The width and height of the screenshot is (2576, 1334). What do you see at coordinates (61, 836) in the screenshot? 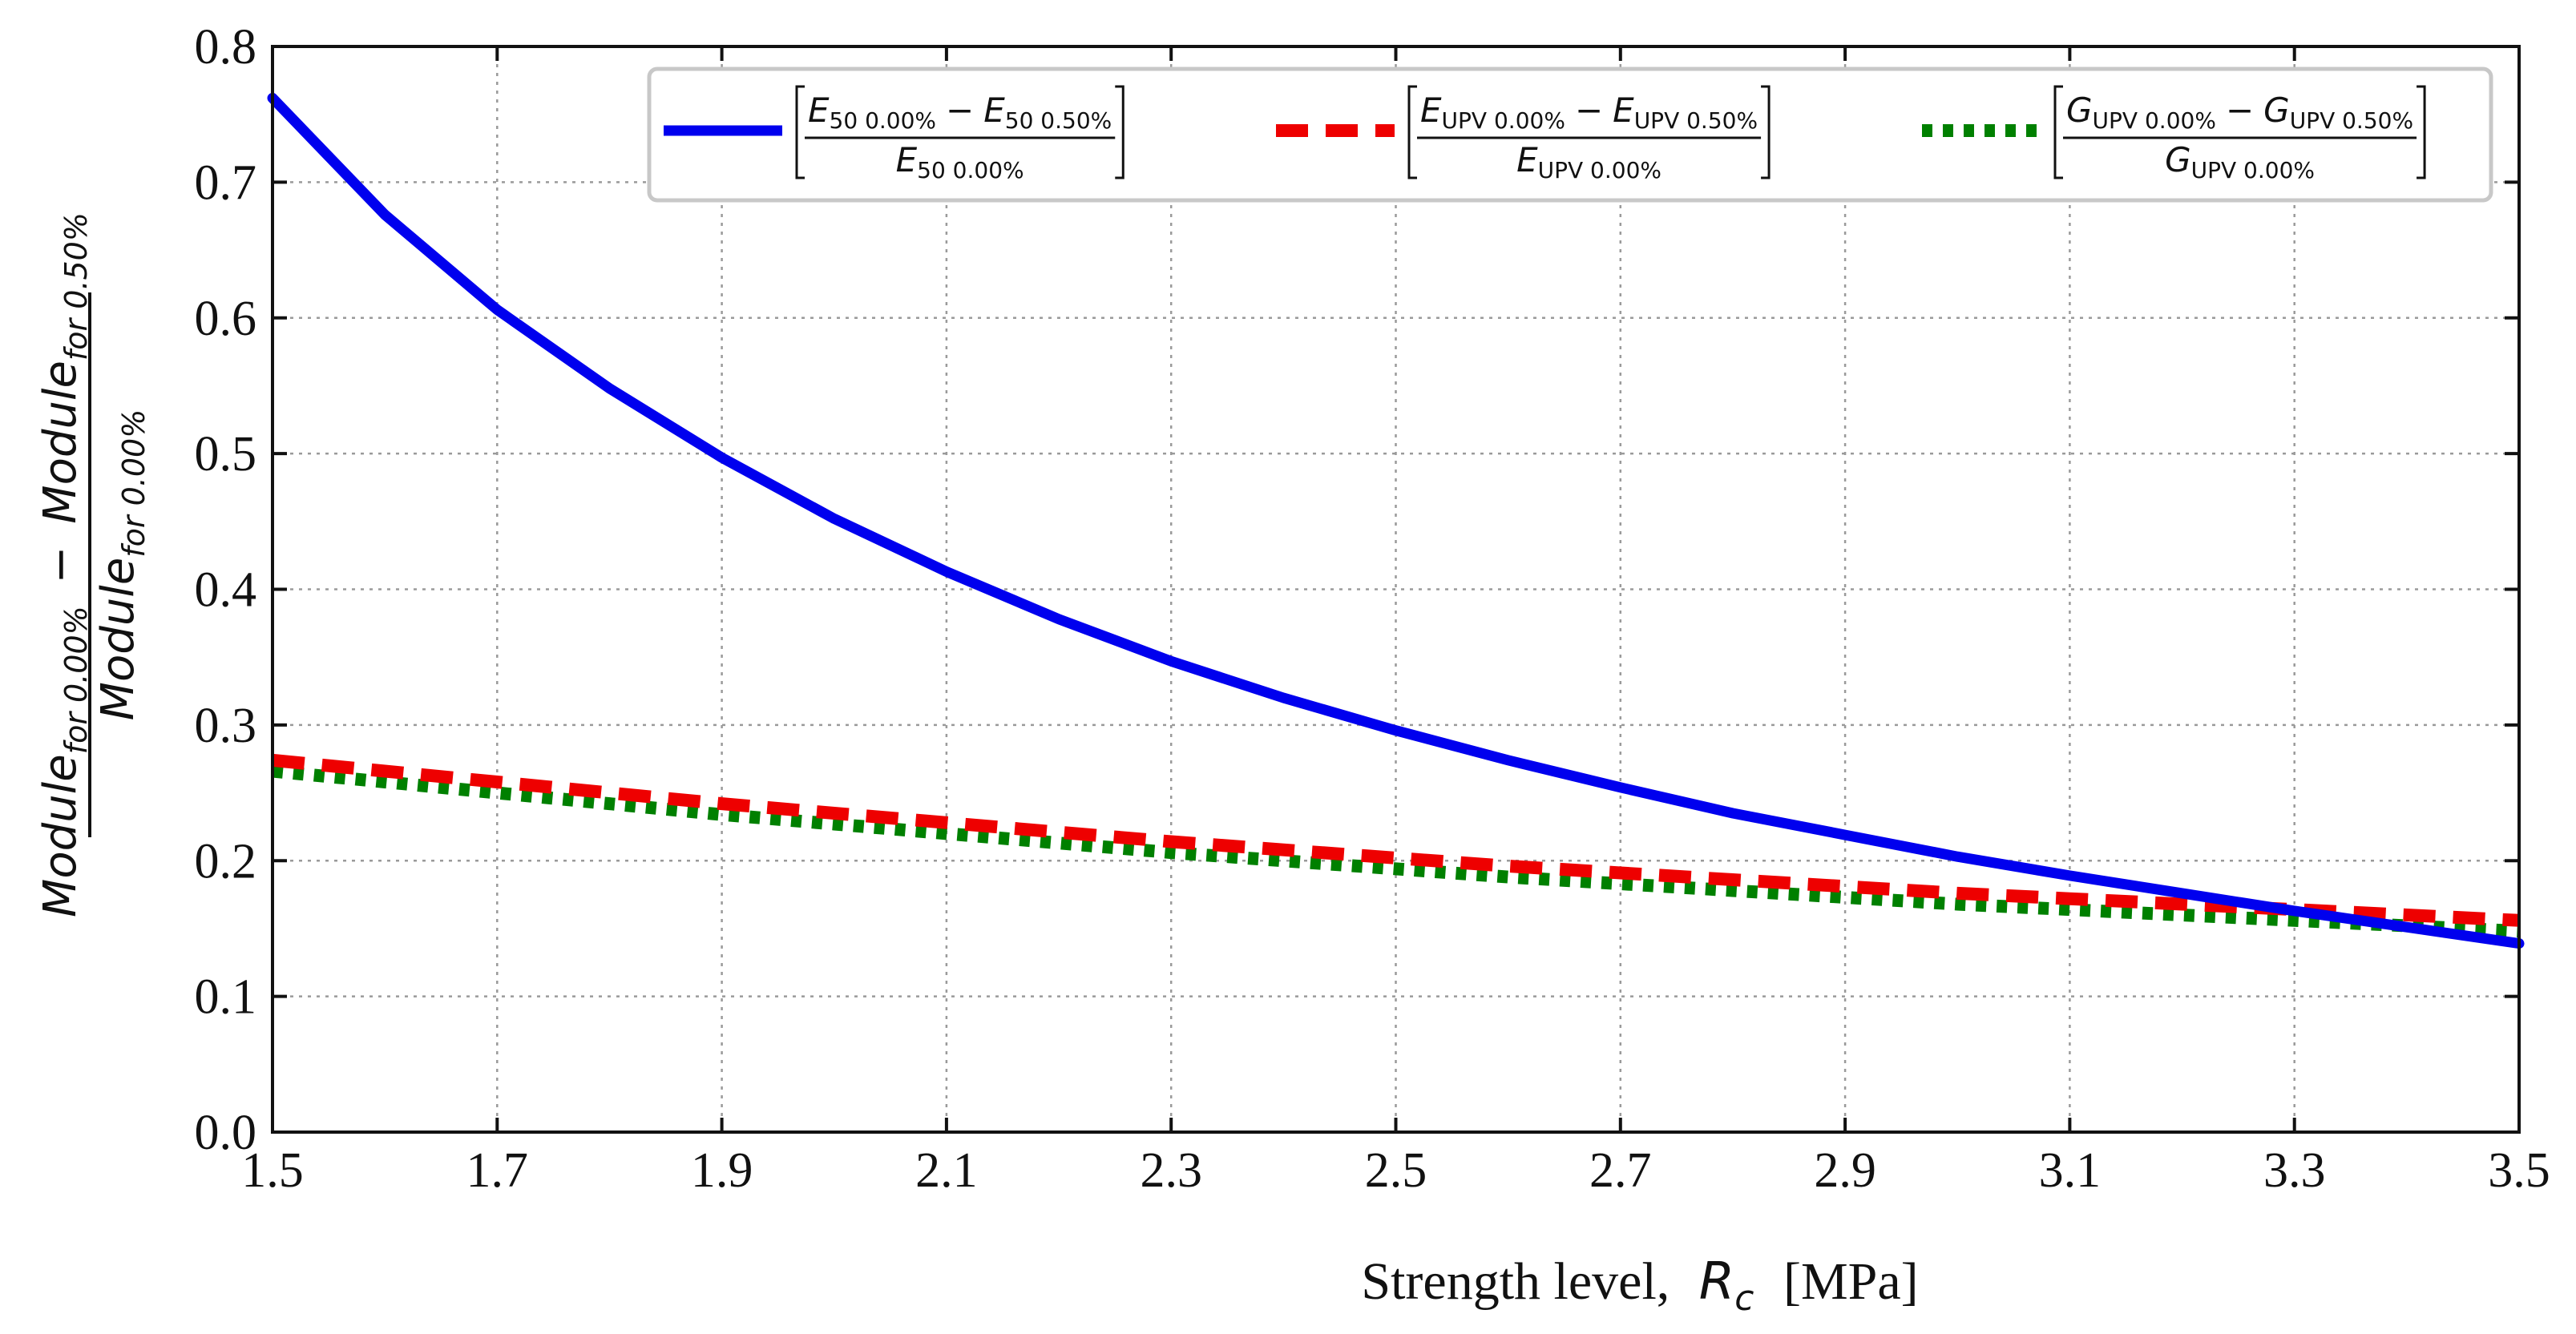
I see `y-numerator-term1: Module` at bounding box center [61, 836].